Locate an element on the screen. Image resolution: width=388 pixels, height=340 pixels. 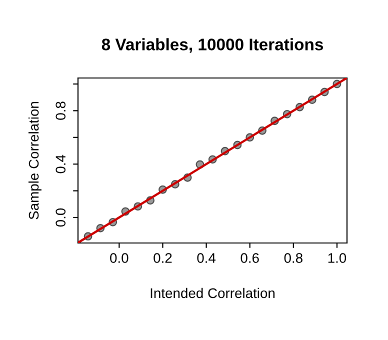
x-tick-label: 0.0 is located at coordinates (119, 258).